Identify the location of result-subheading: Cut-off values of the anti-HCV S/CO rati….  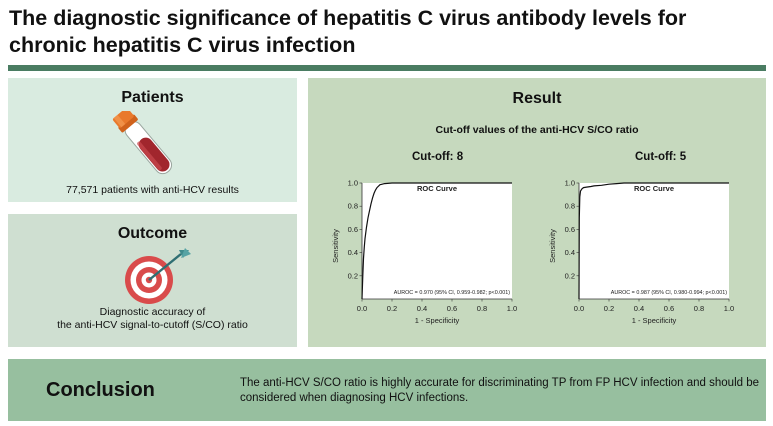
(537, 130).